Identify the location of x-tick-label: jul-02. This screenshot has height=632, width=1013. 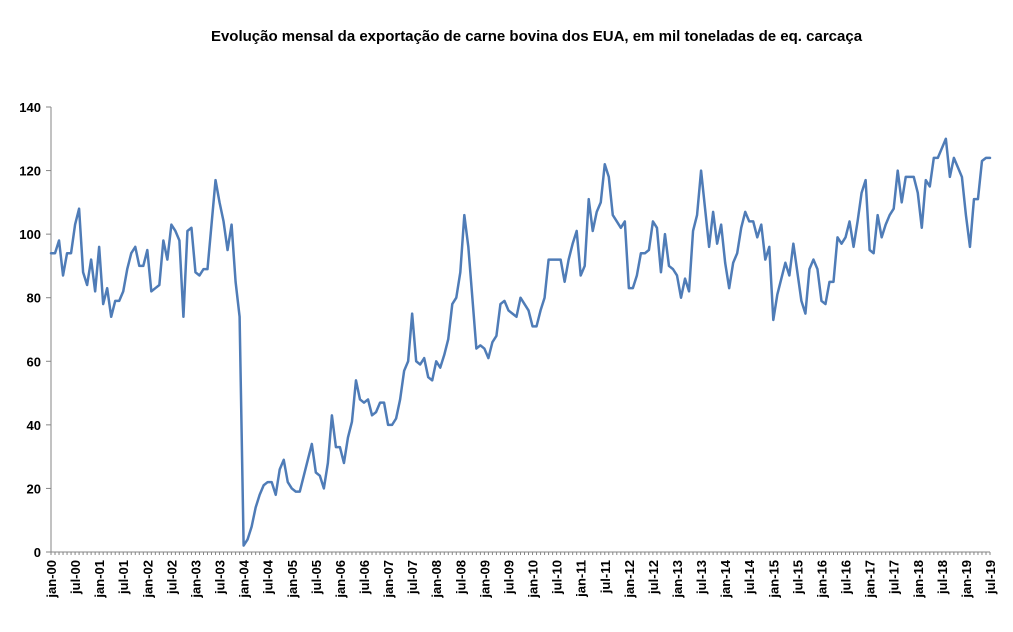
(171, 577).